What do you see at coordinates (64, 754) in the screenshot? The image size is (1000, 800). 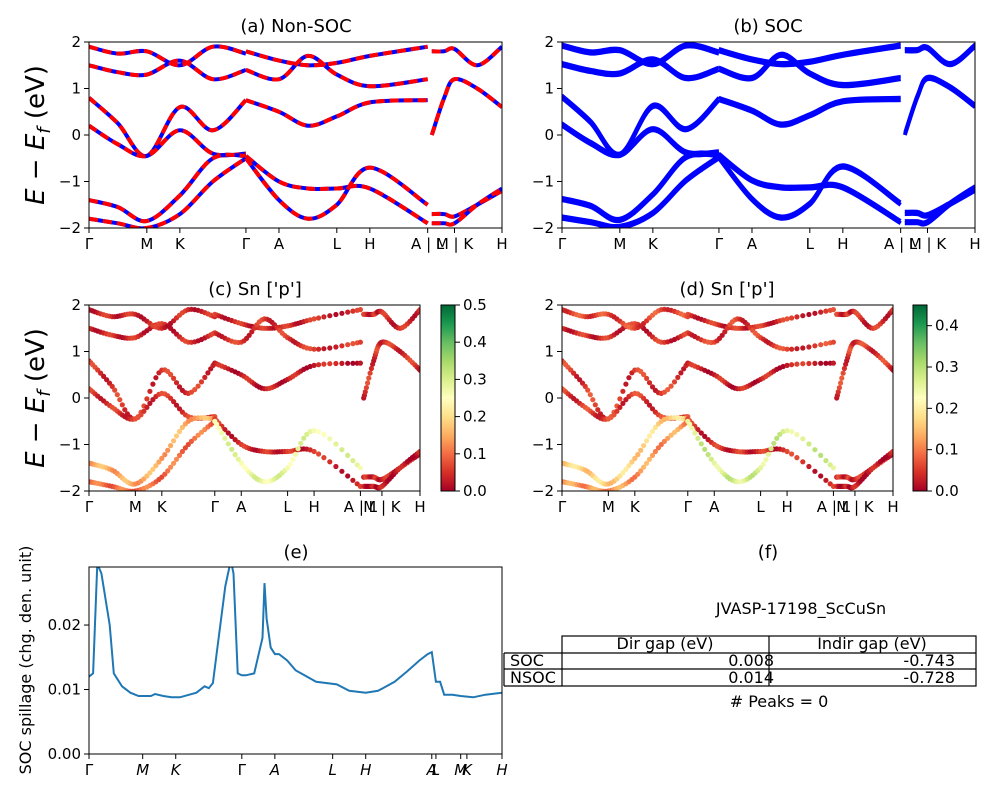 I see `panel-e-ytick-label: 0.00` at bounding box center [64, 754].